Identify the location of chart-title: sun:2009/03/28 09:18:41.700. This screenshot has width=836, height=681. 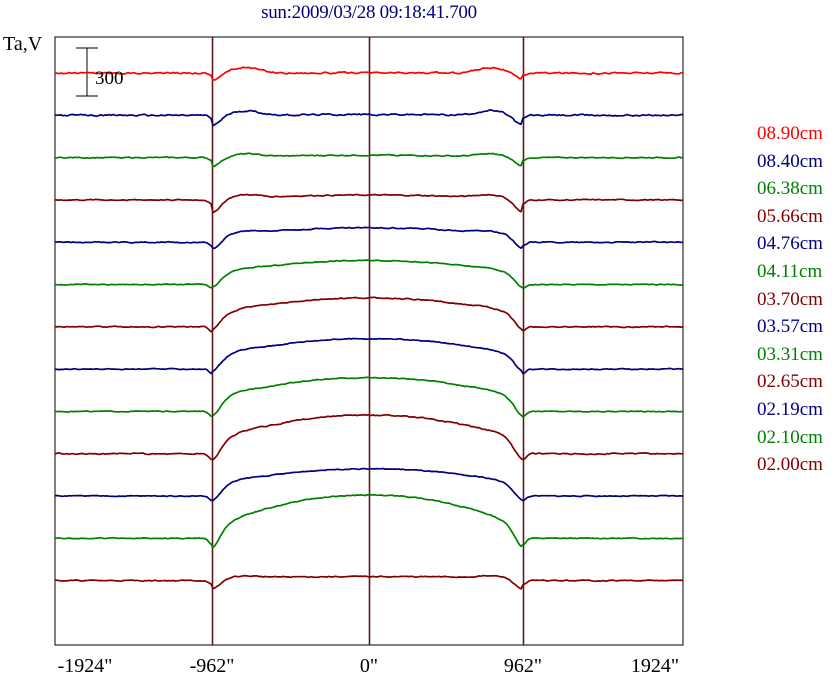
(369, 12).